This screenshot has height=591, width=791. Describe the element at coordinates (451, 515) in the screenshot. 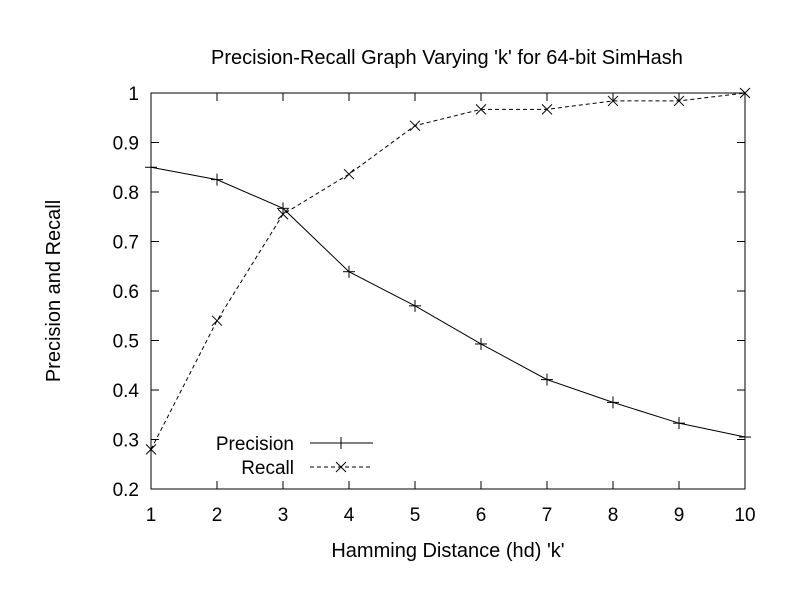

I see `x-tick-labels: 1 2 3 4 5 6 7 8 9 10` at that location.